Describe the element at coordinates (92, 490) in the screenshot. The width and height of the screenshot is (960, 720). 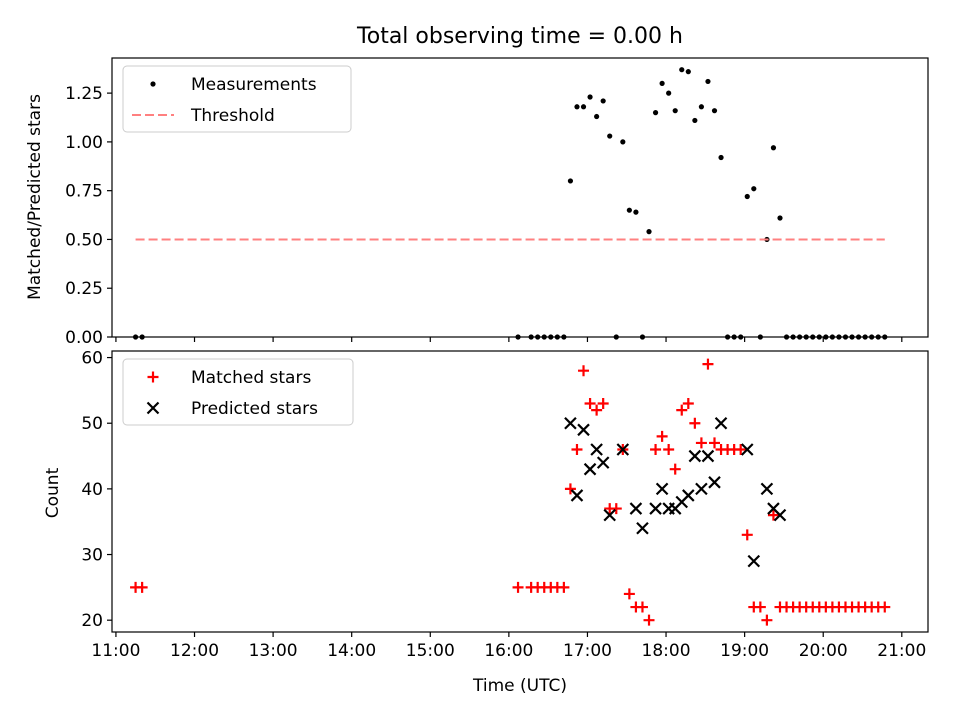
I see `y-tick-label: 40` at that location.